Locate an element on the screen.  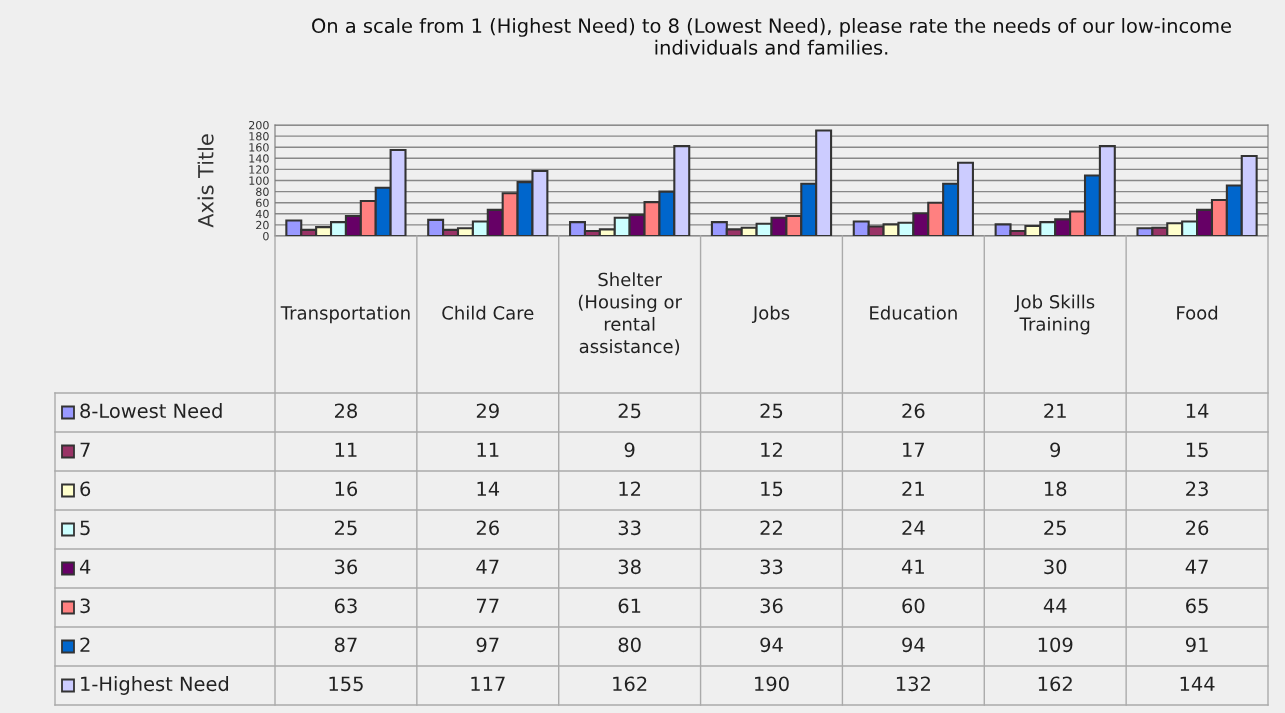
data-label: 65 is located at coordinates (1197, 606).